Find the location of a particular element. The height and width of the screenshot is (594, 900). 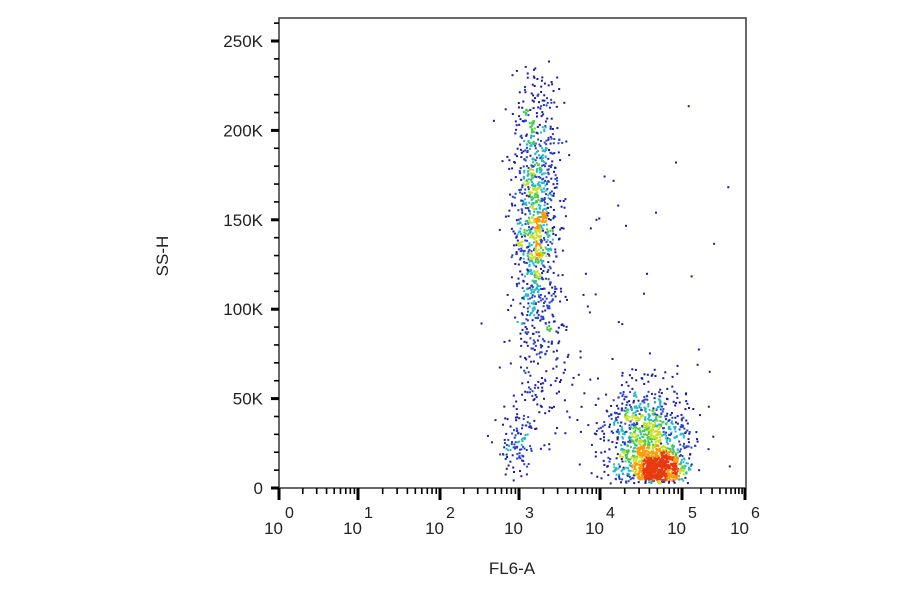

x-tick-label: 10⁶ is located at coordinates (745, 521).